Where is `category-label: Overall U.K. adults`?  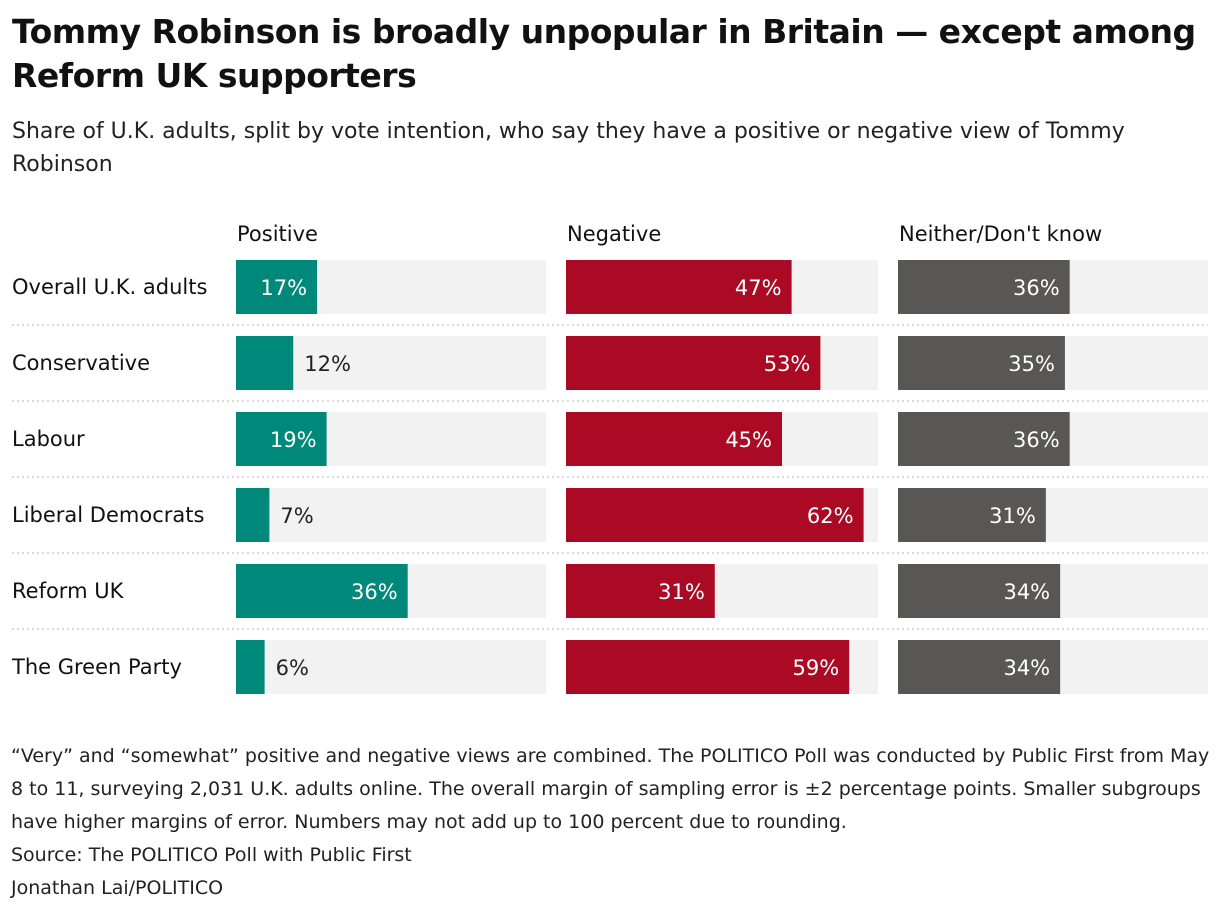
category-label: Overall U.K. adults is located at coordinates (109, 287).